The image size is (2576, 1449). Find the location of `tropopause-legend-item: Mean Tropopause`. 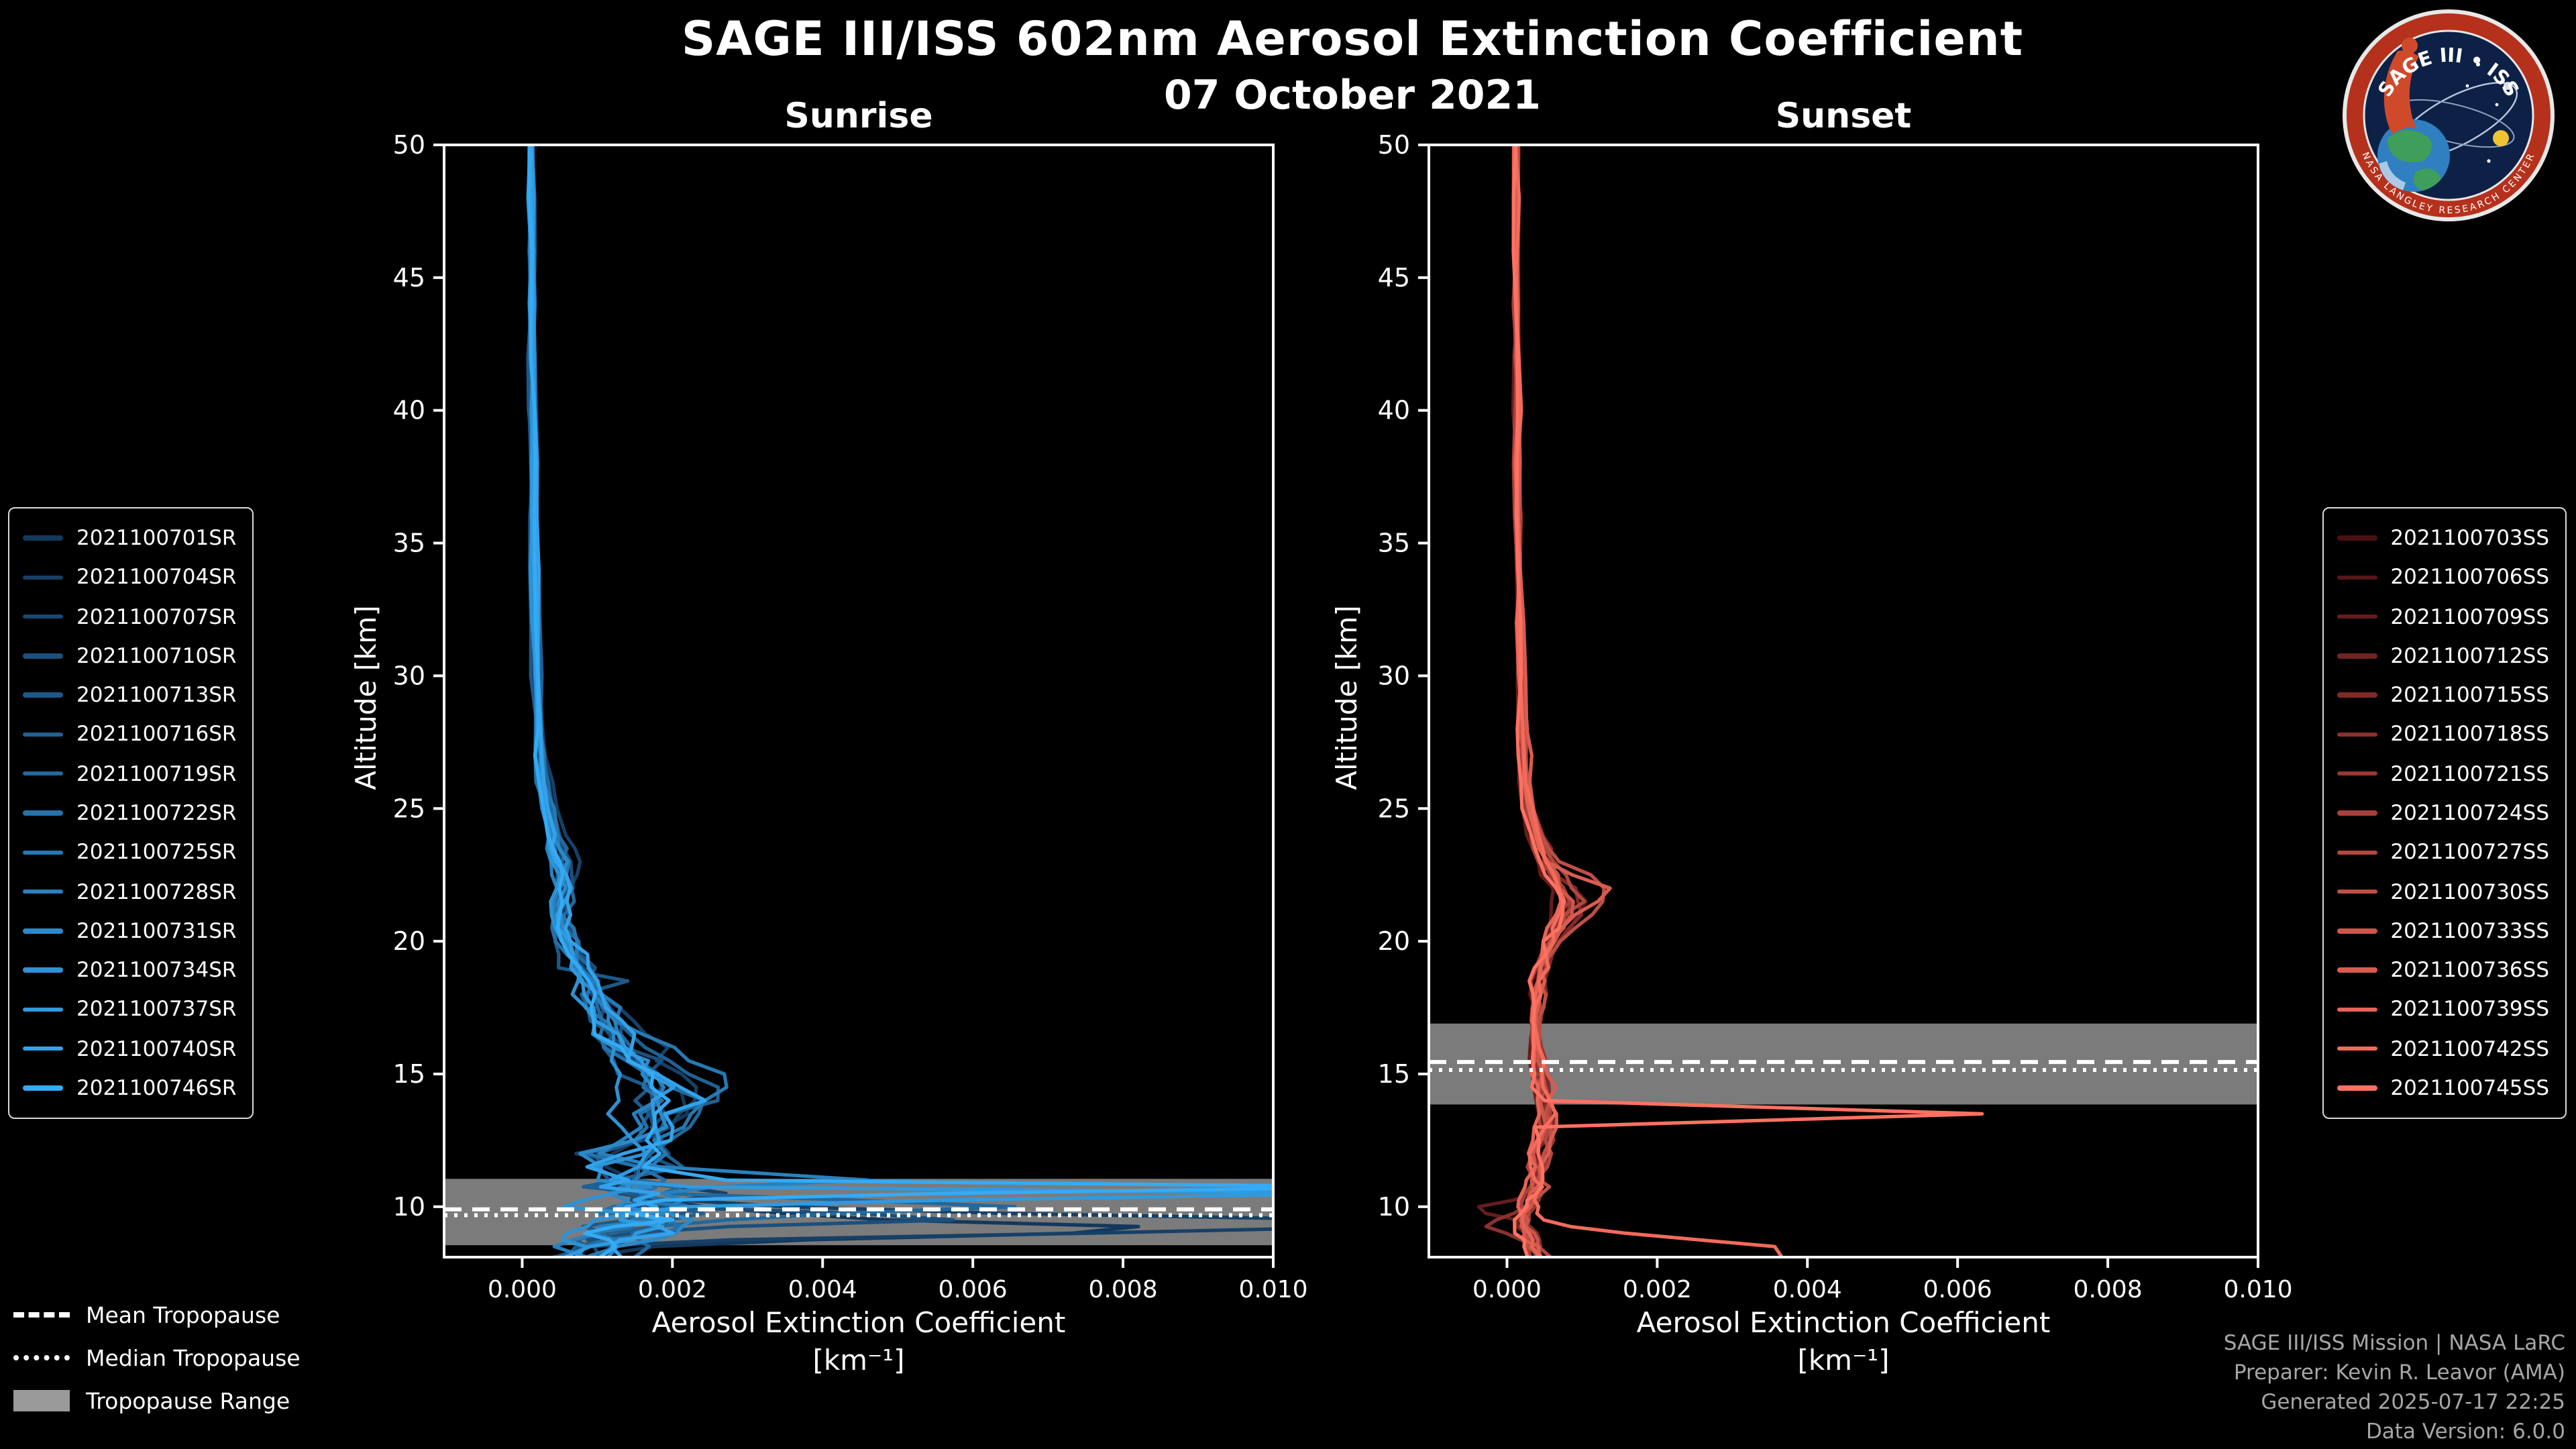

tropopause-legend-item: Mean Tropopause is located at coordinates (157, 1315).